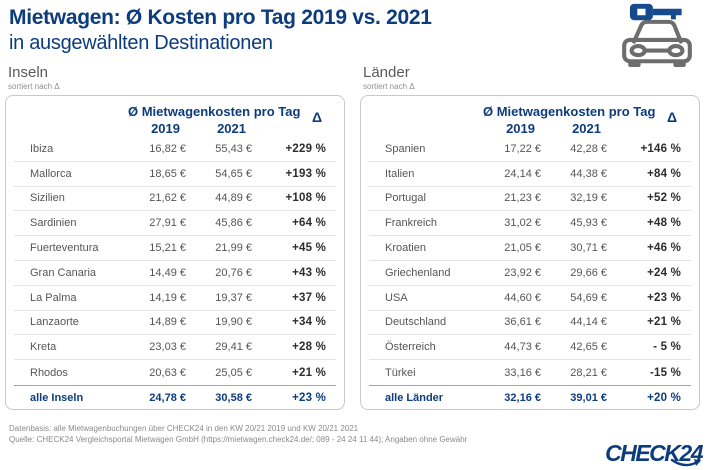  Describe the element at coordinates (233, 173) in the screenshot. I see `cost-2021-cell: 54,65 €` at that location.